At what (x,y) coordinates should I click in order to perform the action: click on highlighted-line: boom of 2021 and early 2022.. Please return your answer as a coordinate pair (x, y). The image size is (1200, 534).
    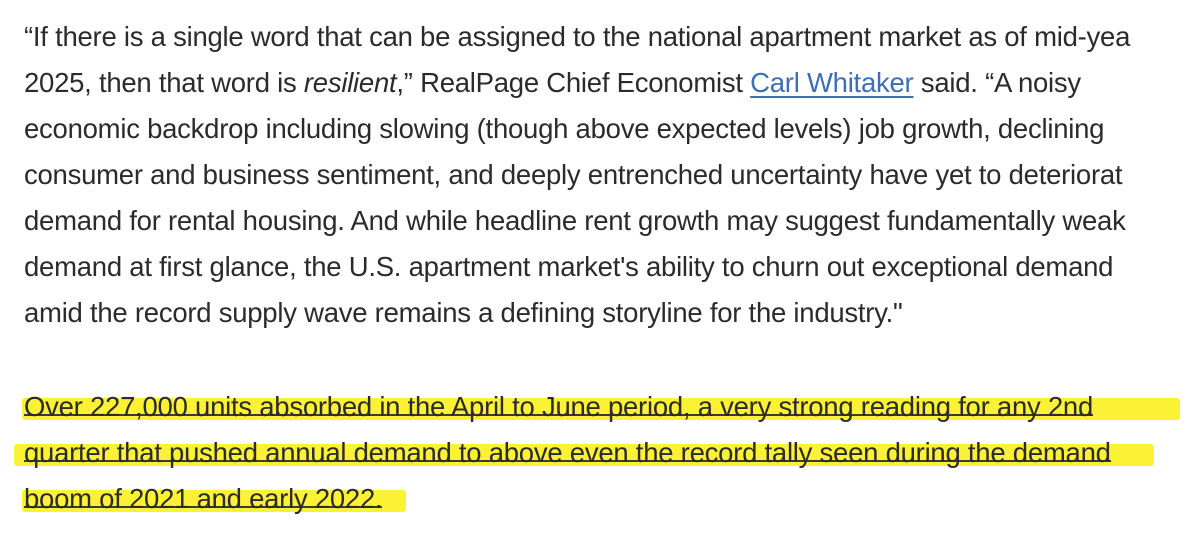
    Looking at the image, I should click on (611, 499).